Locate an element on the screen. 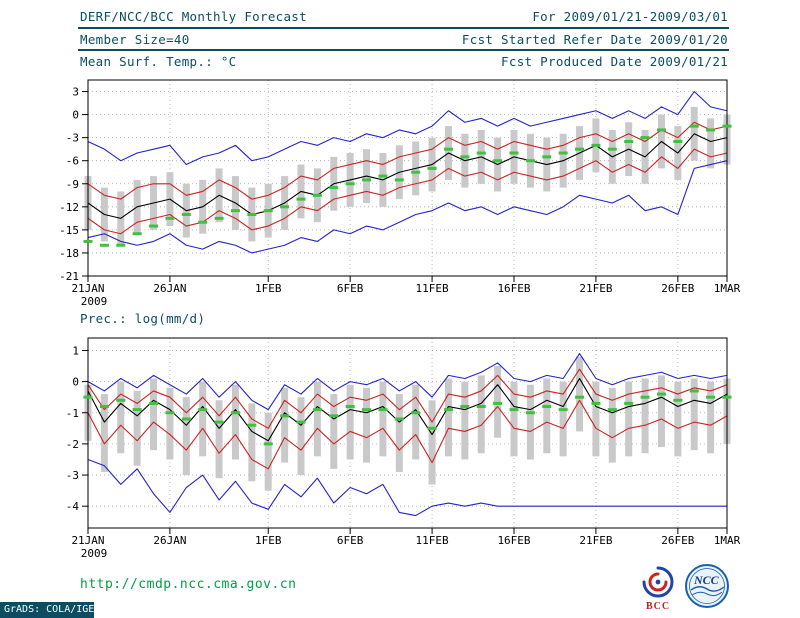  plot-title: DERF/NCC/BCC Monthly Forecast is located at coordinates (193, 16).